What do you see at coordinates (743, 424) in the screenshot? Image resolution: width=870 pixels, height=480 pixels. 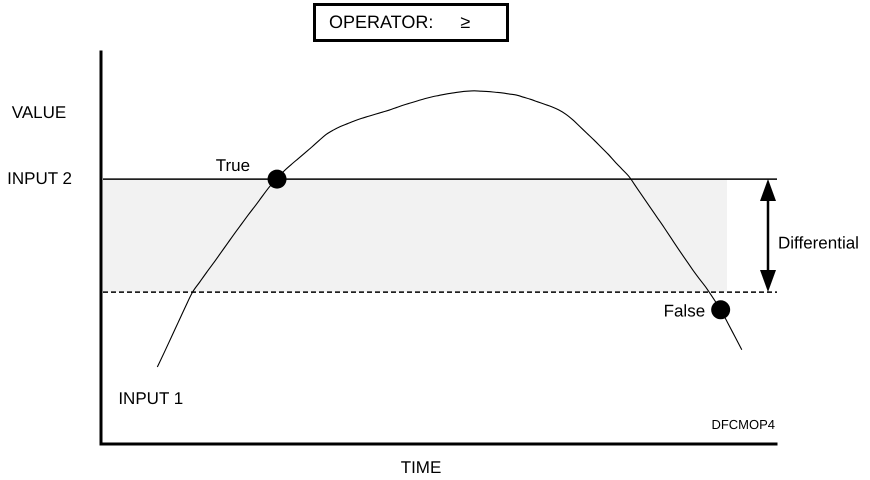 I see `annotation: DFCMOP4` at bounding box center [743, 424].